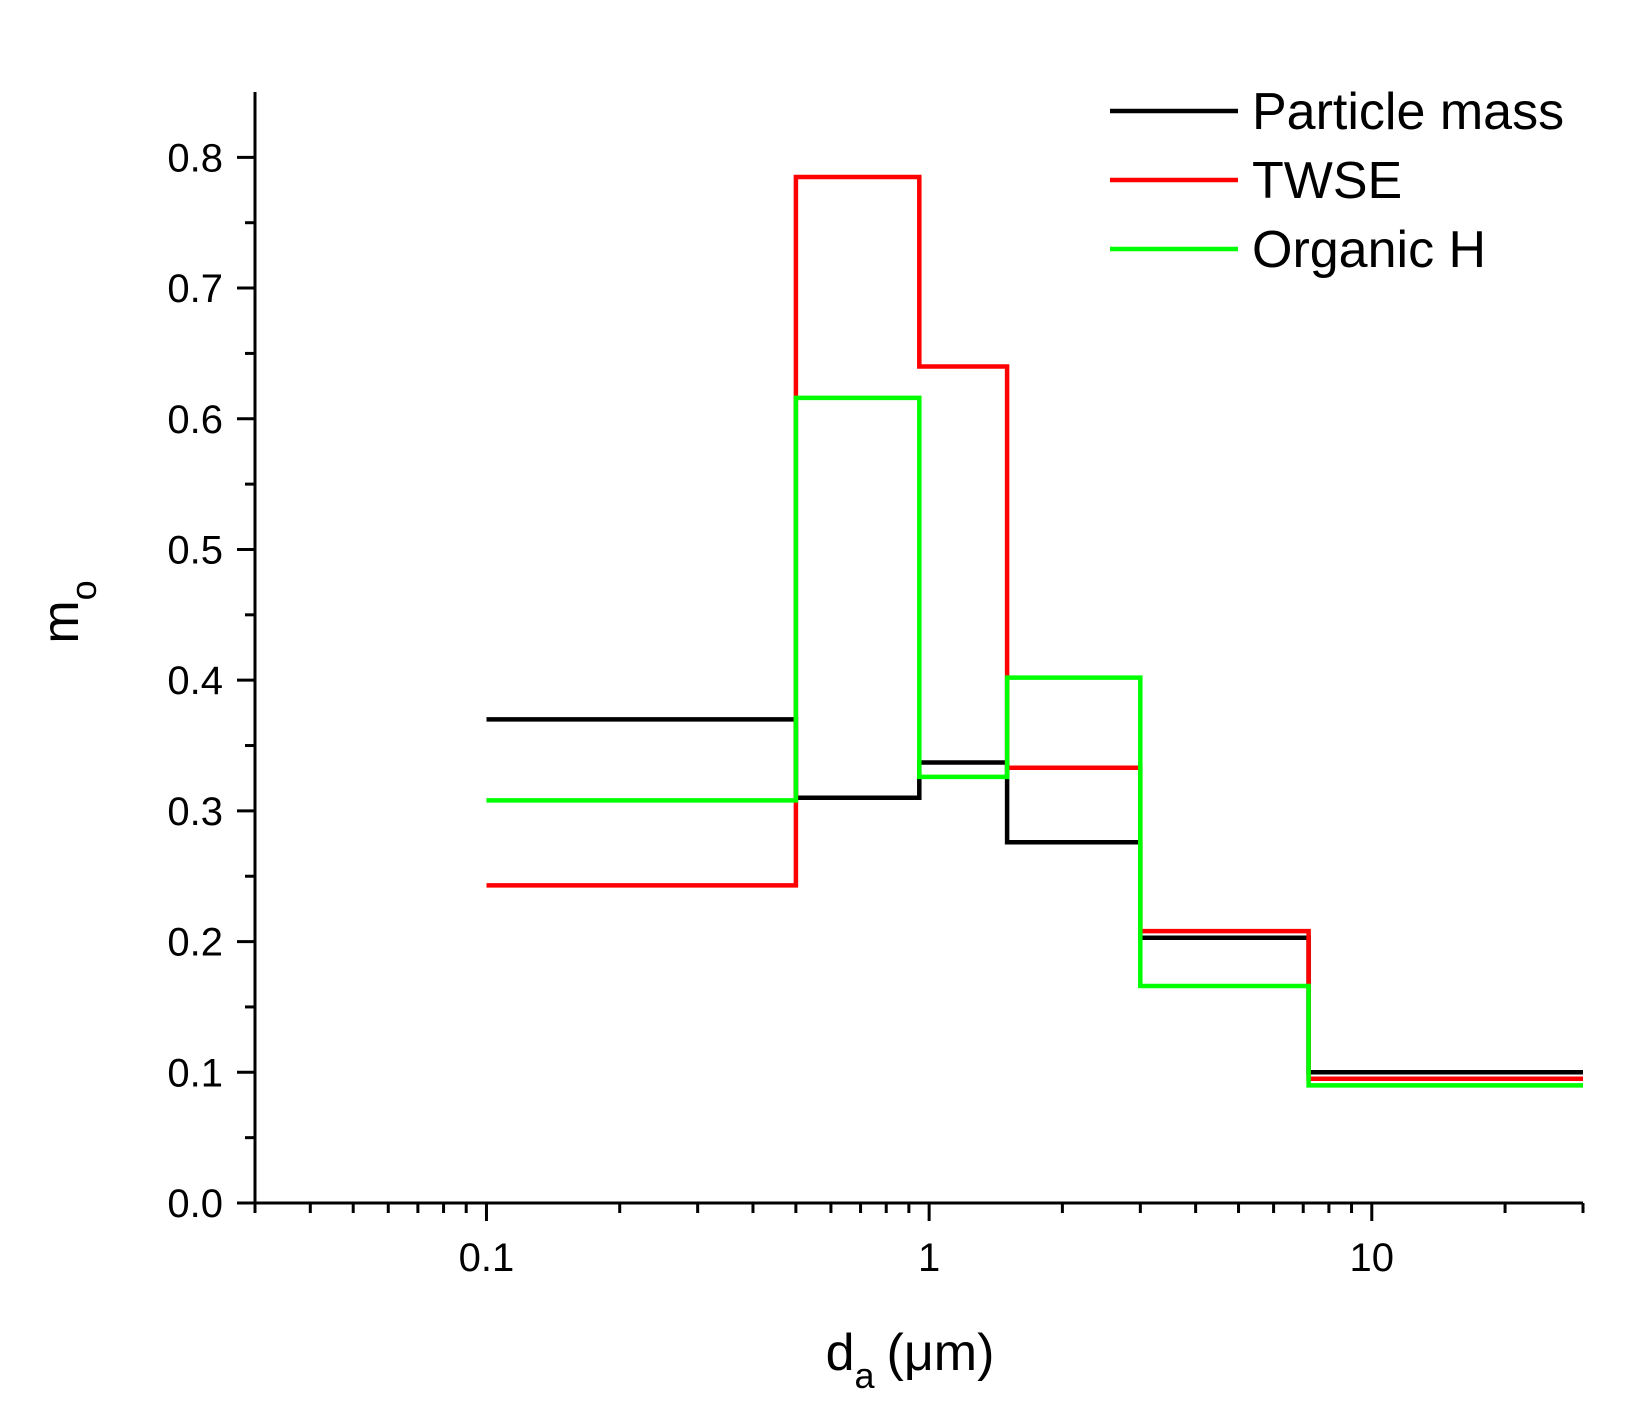  I want to click on x-axis-title: da (μm), so click(910, 1360).